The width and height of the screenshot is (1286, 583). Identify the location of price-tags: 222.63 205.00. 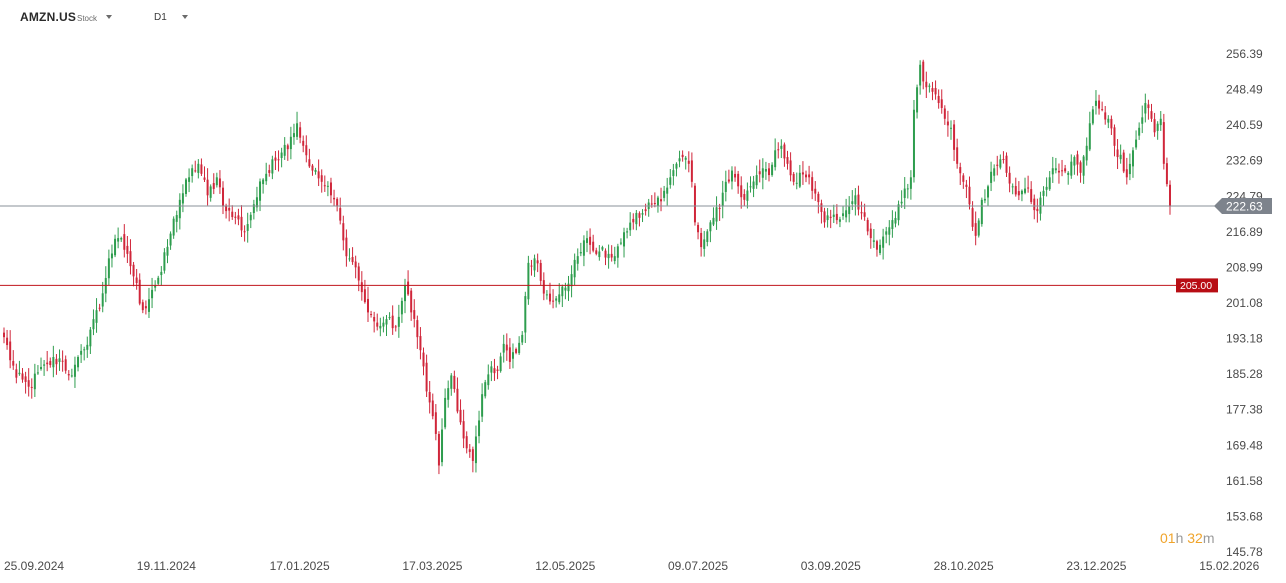
(1224, 245).